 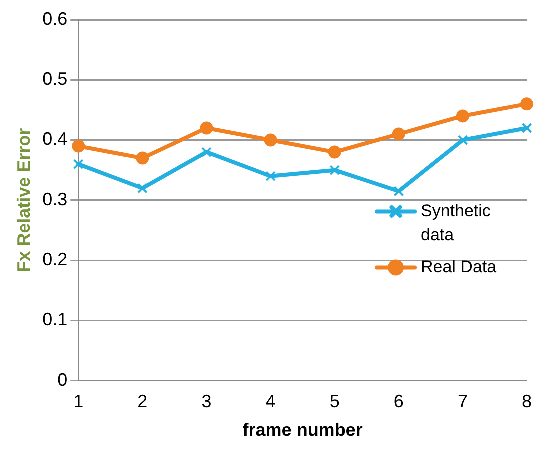 What do you see at coordinates (55, 18) in the screenshot?
I see `y-tick-label: 0.6` at bounding box center [55, 18].